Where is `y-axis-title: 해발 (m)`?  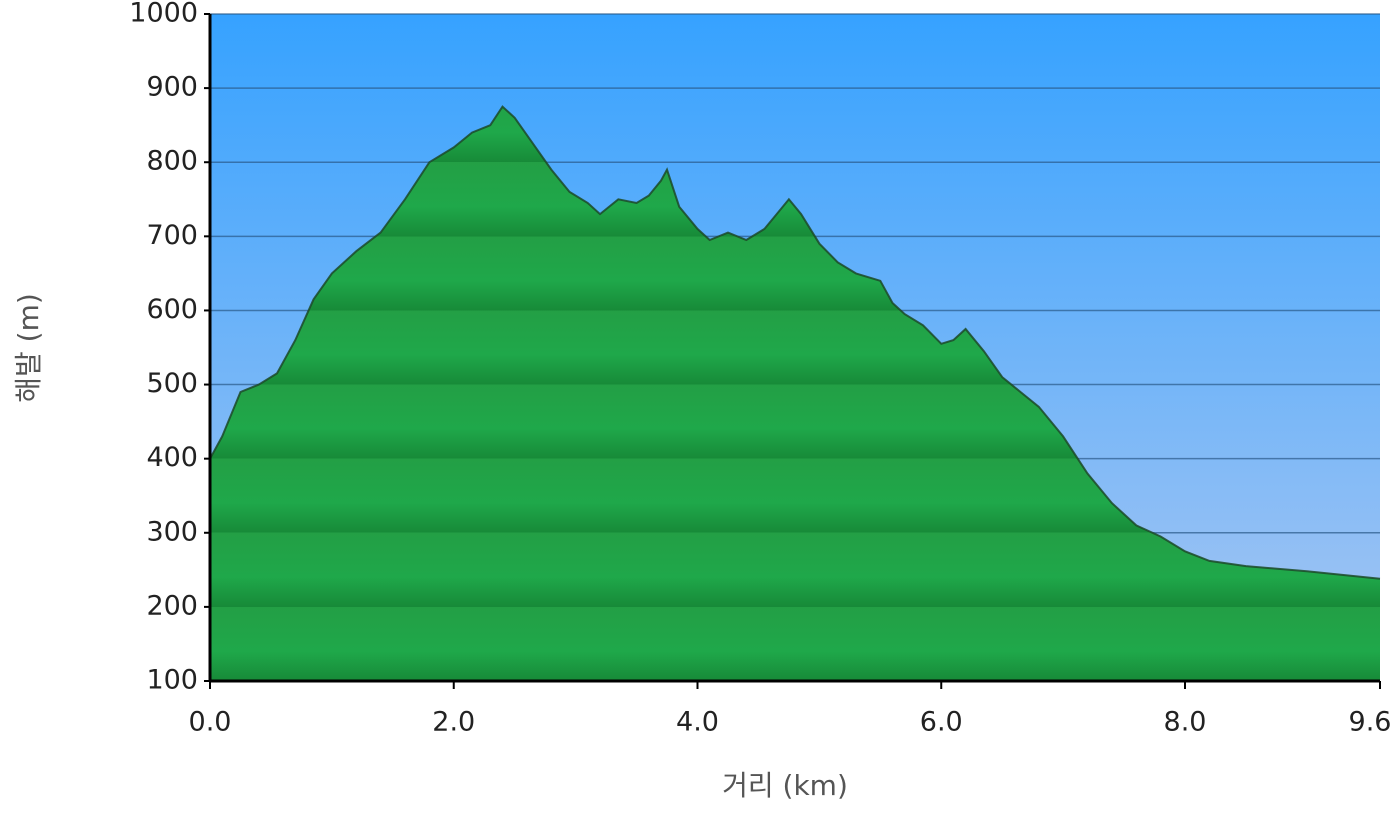 y-axis-title: 해발 (m) is located at coordinates (28, 348).